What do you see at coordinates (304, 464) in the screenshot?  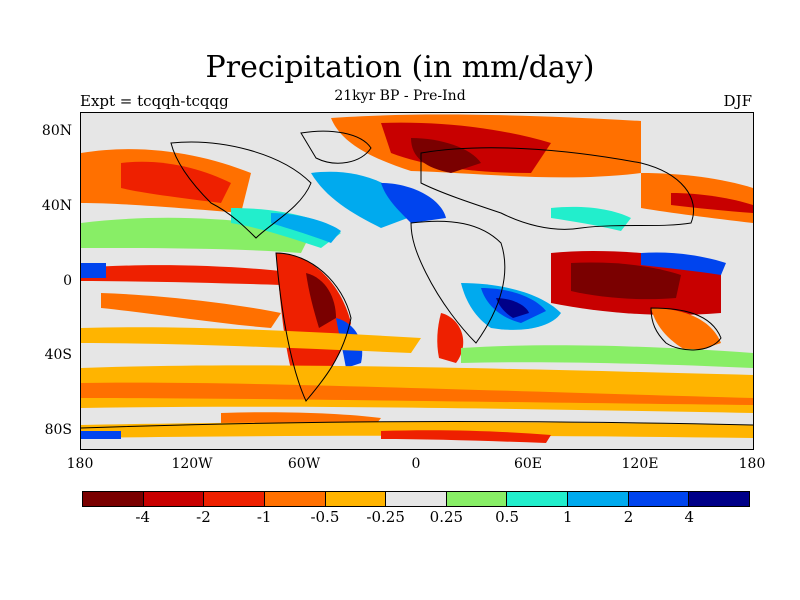 I see `lon-label-60w: 60W` at bounding box center [304, 464].